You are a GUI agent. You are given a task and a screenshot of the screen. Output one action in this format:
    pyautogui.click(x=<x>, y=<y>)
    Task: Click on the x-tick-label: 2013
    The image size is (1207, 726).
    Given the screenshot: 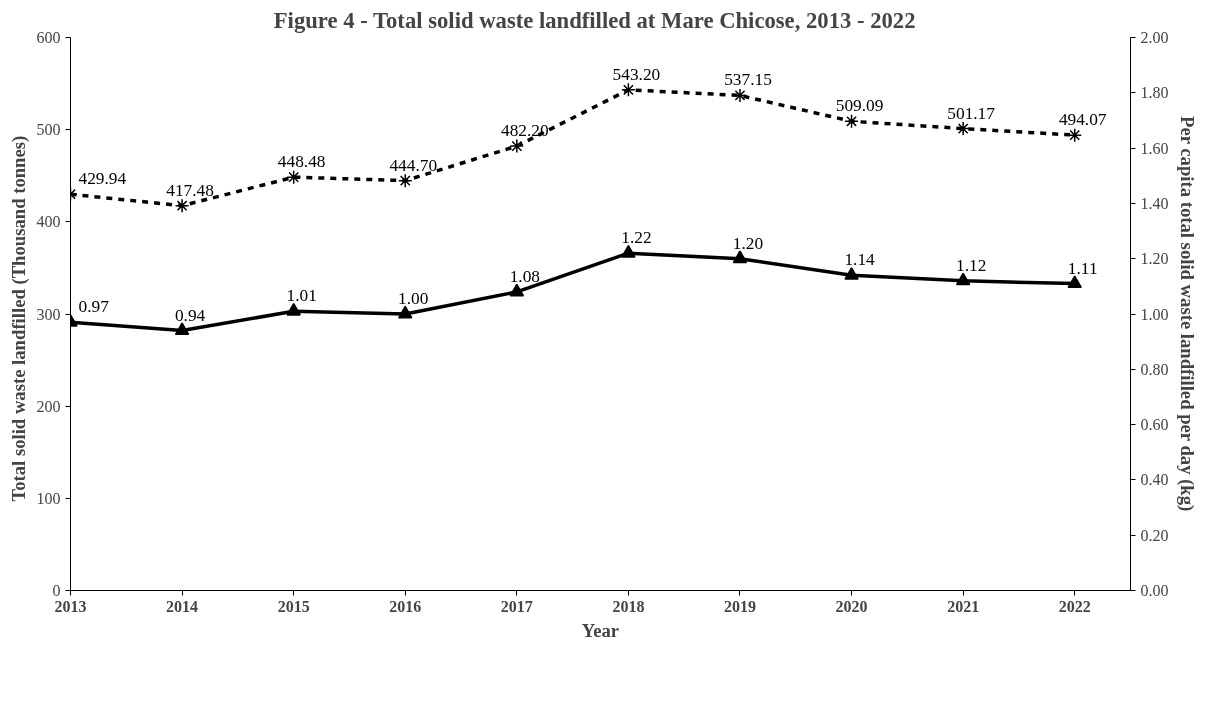 What is the action you would take?
    pyautogui.click(x=70, y=606)
    